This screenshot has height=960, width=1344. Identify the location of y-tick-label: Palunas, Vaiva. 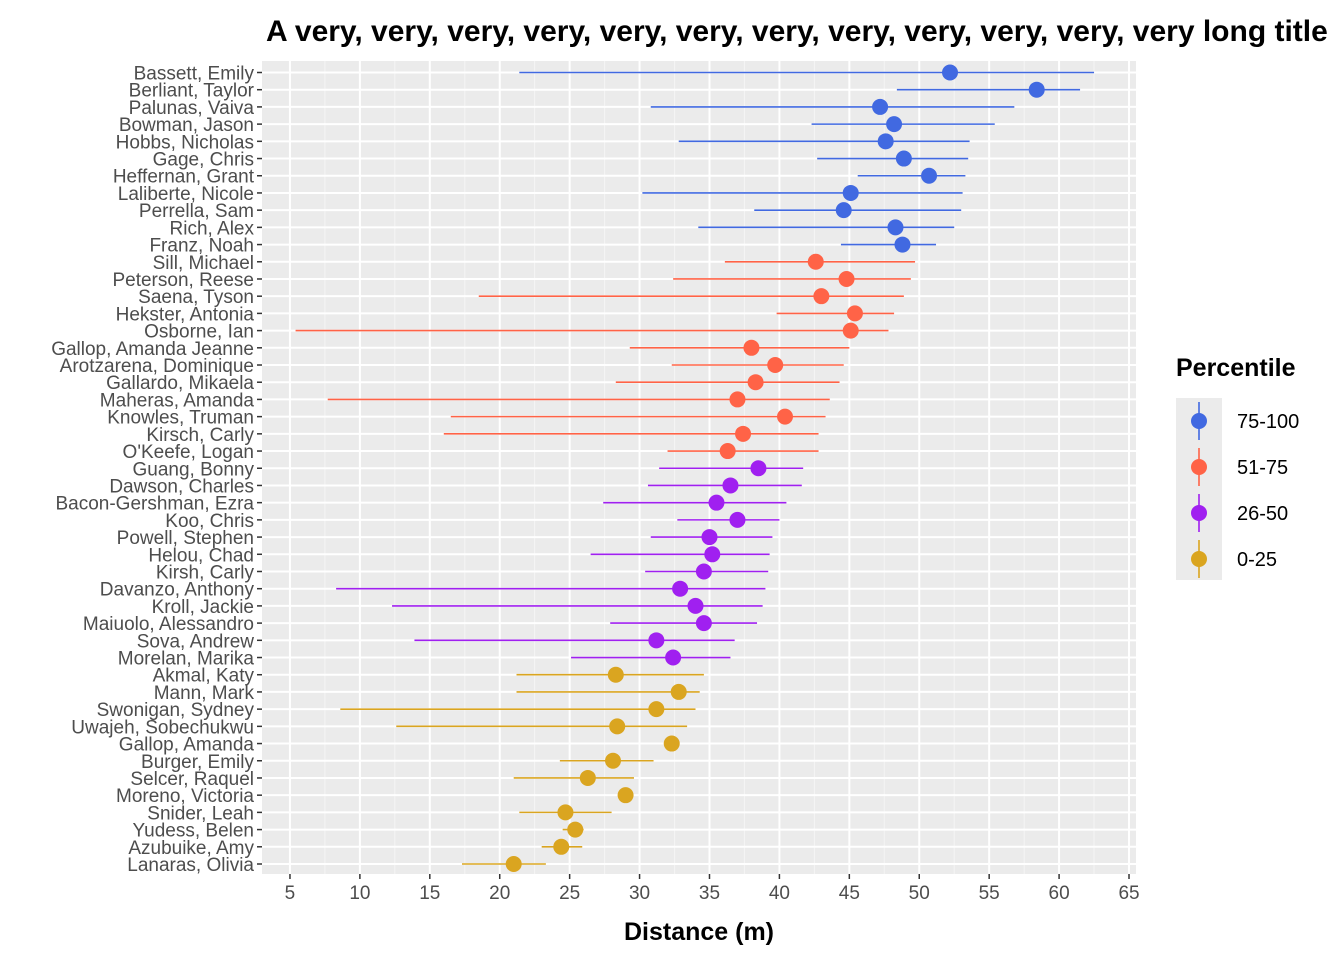
(192, 108).